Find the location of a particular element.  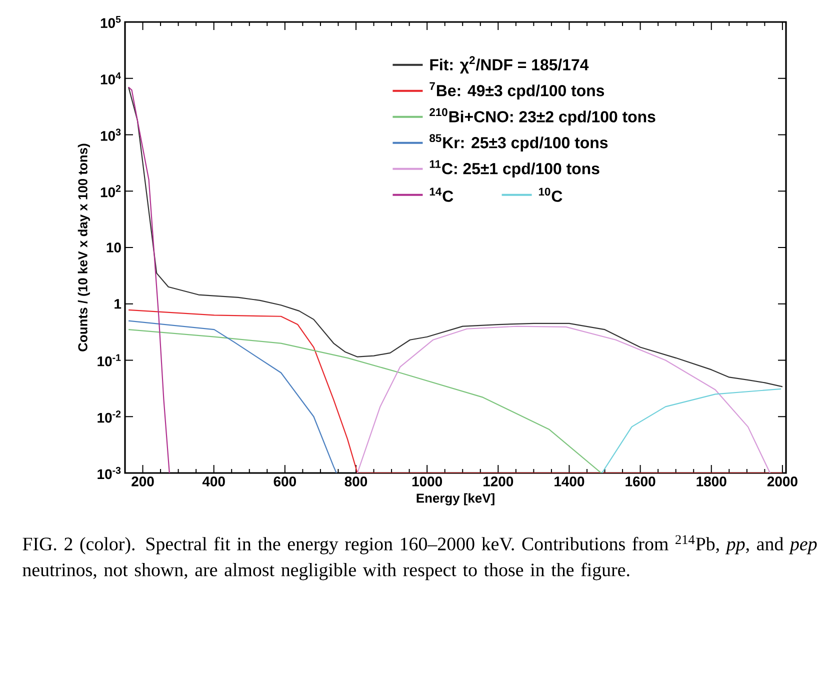

x-tick-label: 800 is located at coordinates (356, 481).